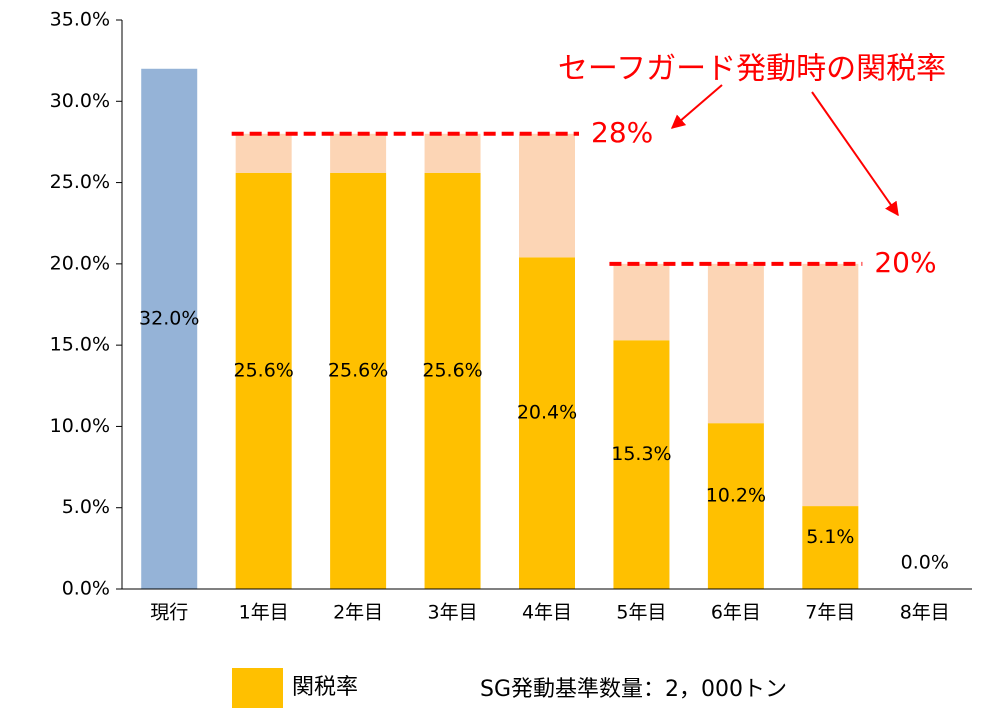  I want to click on legend-label: 関税率, so click(325, 687).